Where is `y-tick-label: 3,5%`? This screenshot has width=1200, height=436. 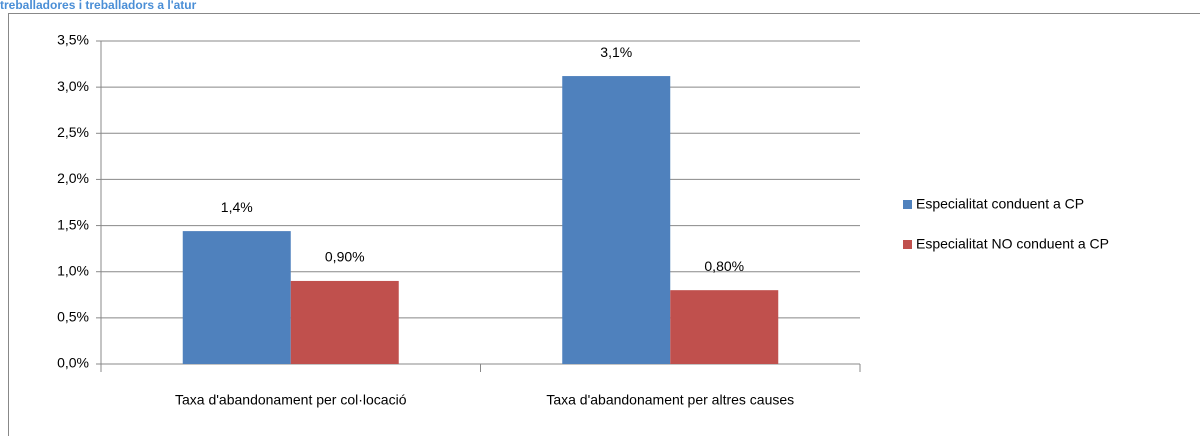
y-tick-label: 3,5% is located at coordinates (73, 40).